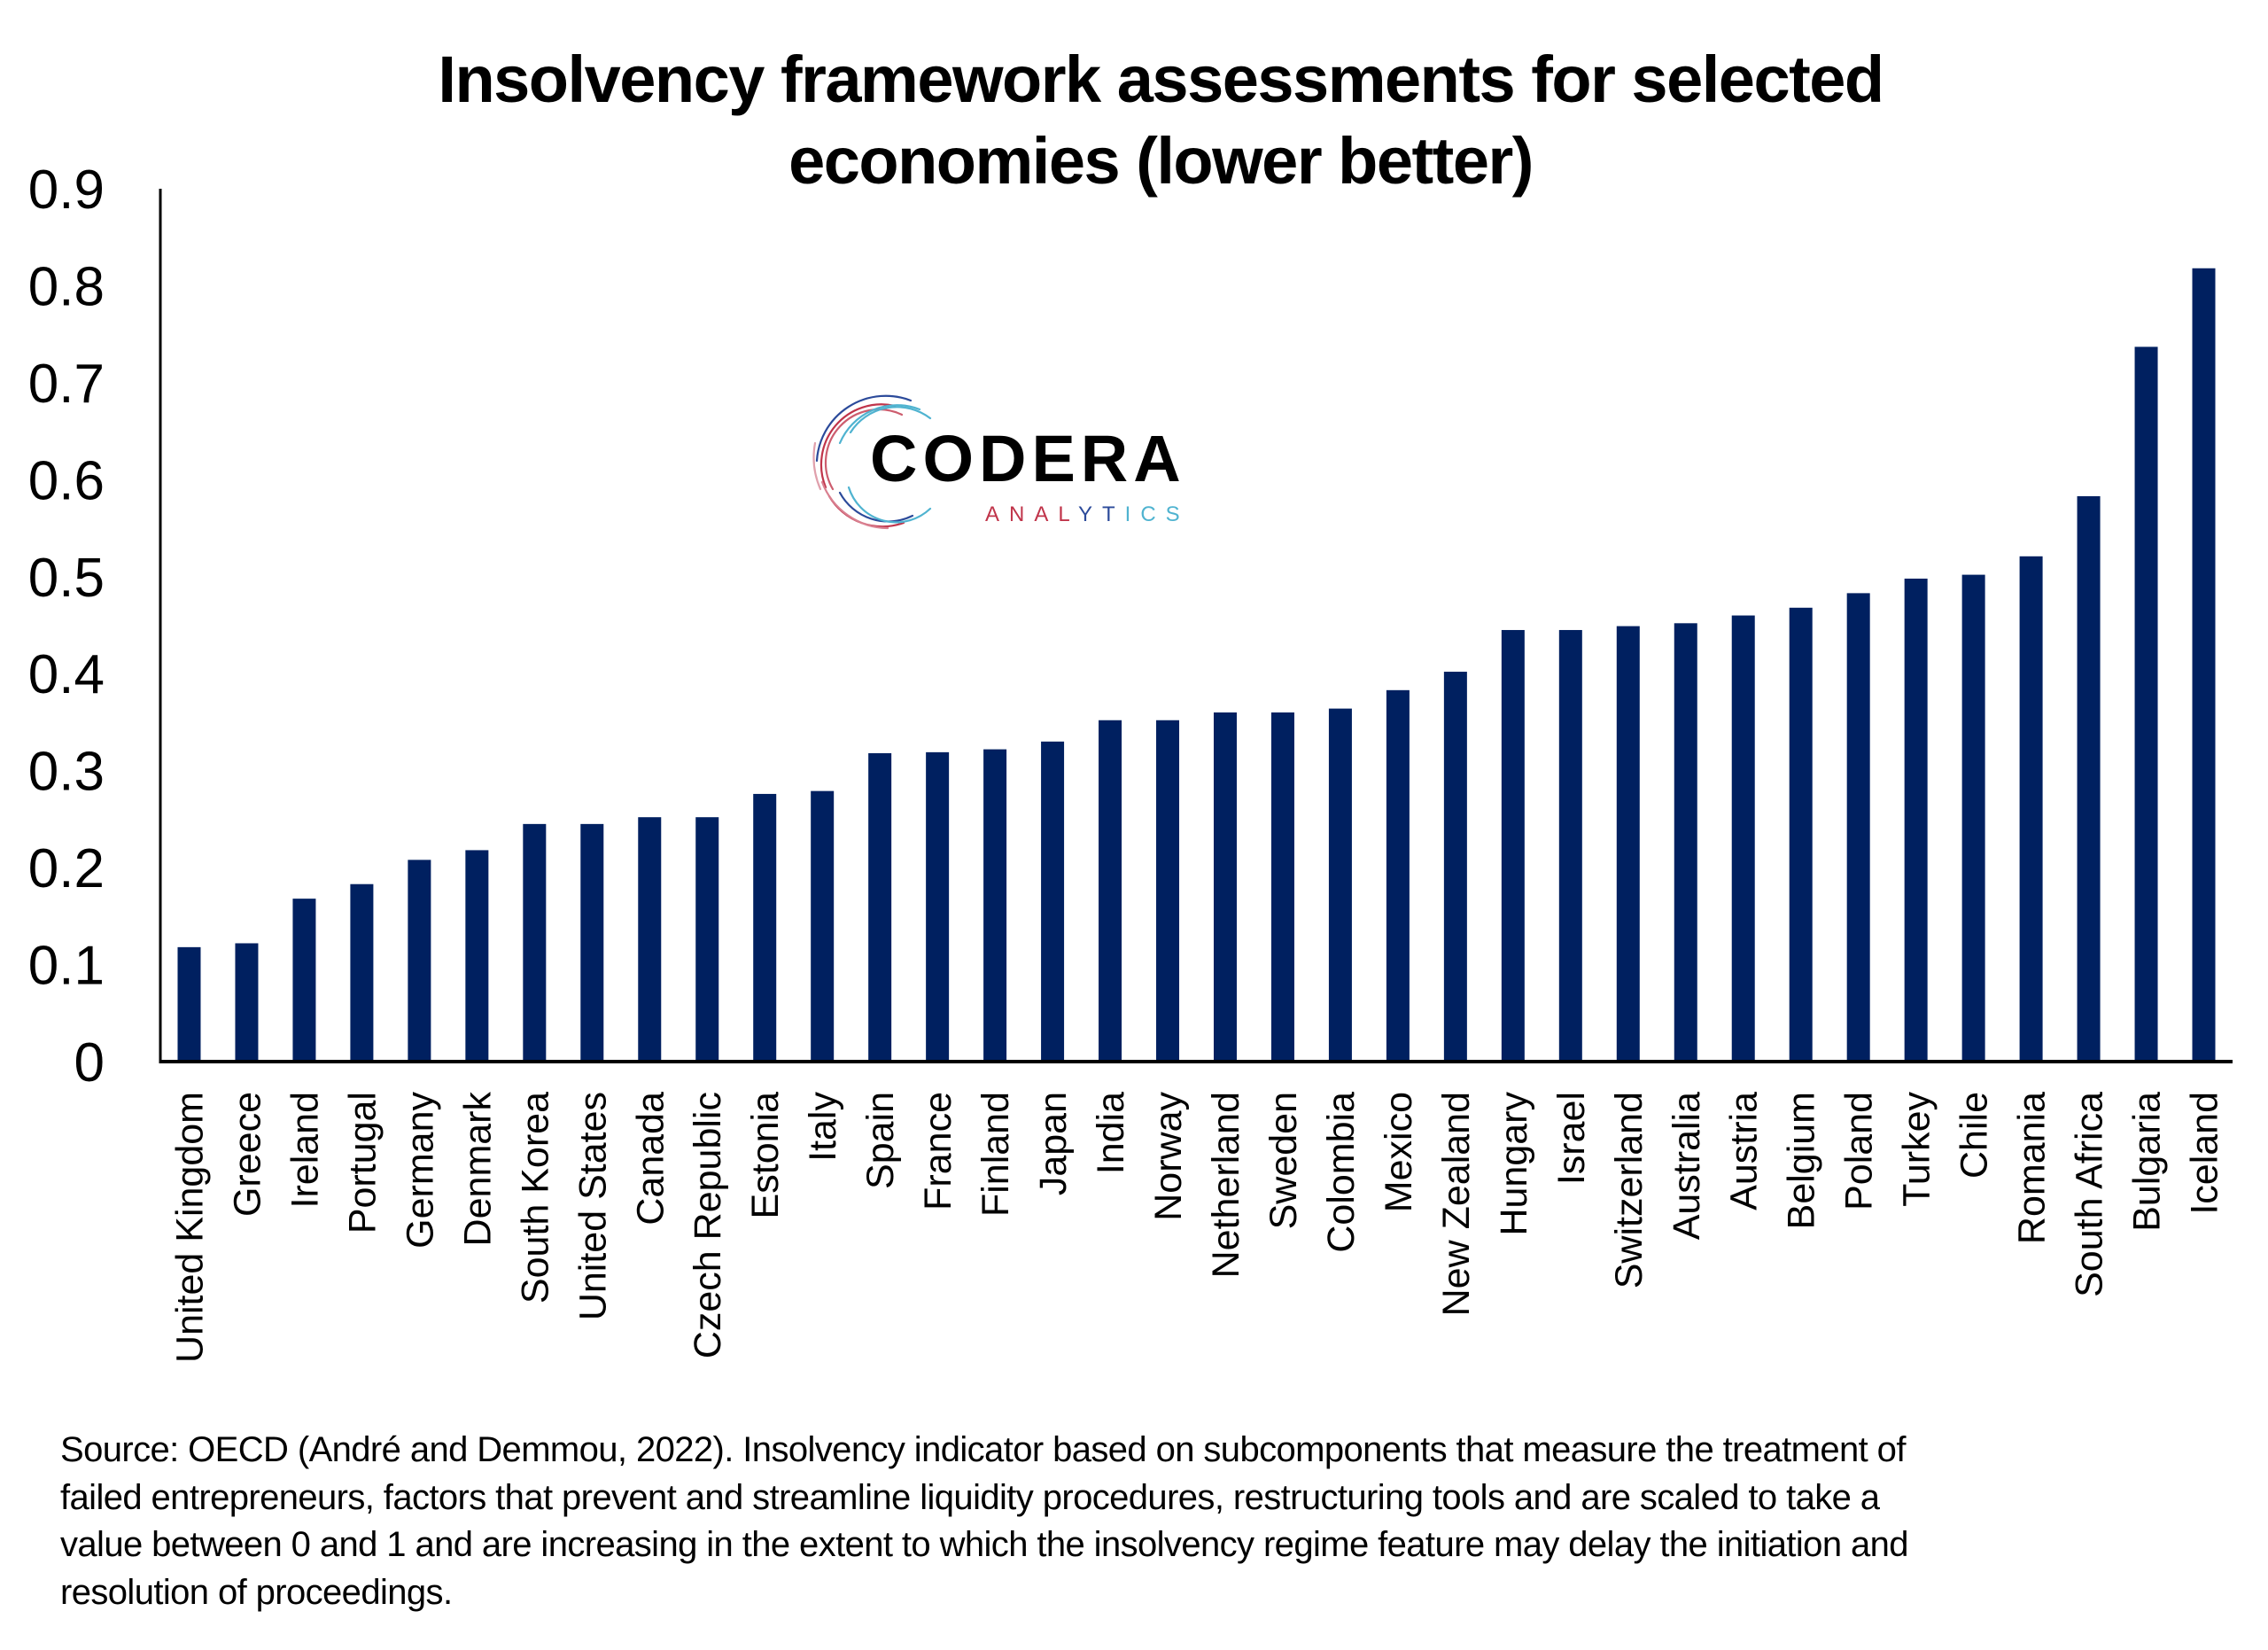 This screenshot has width=2268, height=1650. I want to click on x-tick-label: Netherland, so click(1226, 1185).